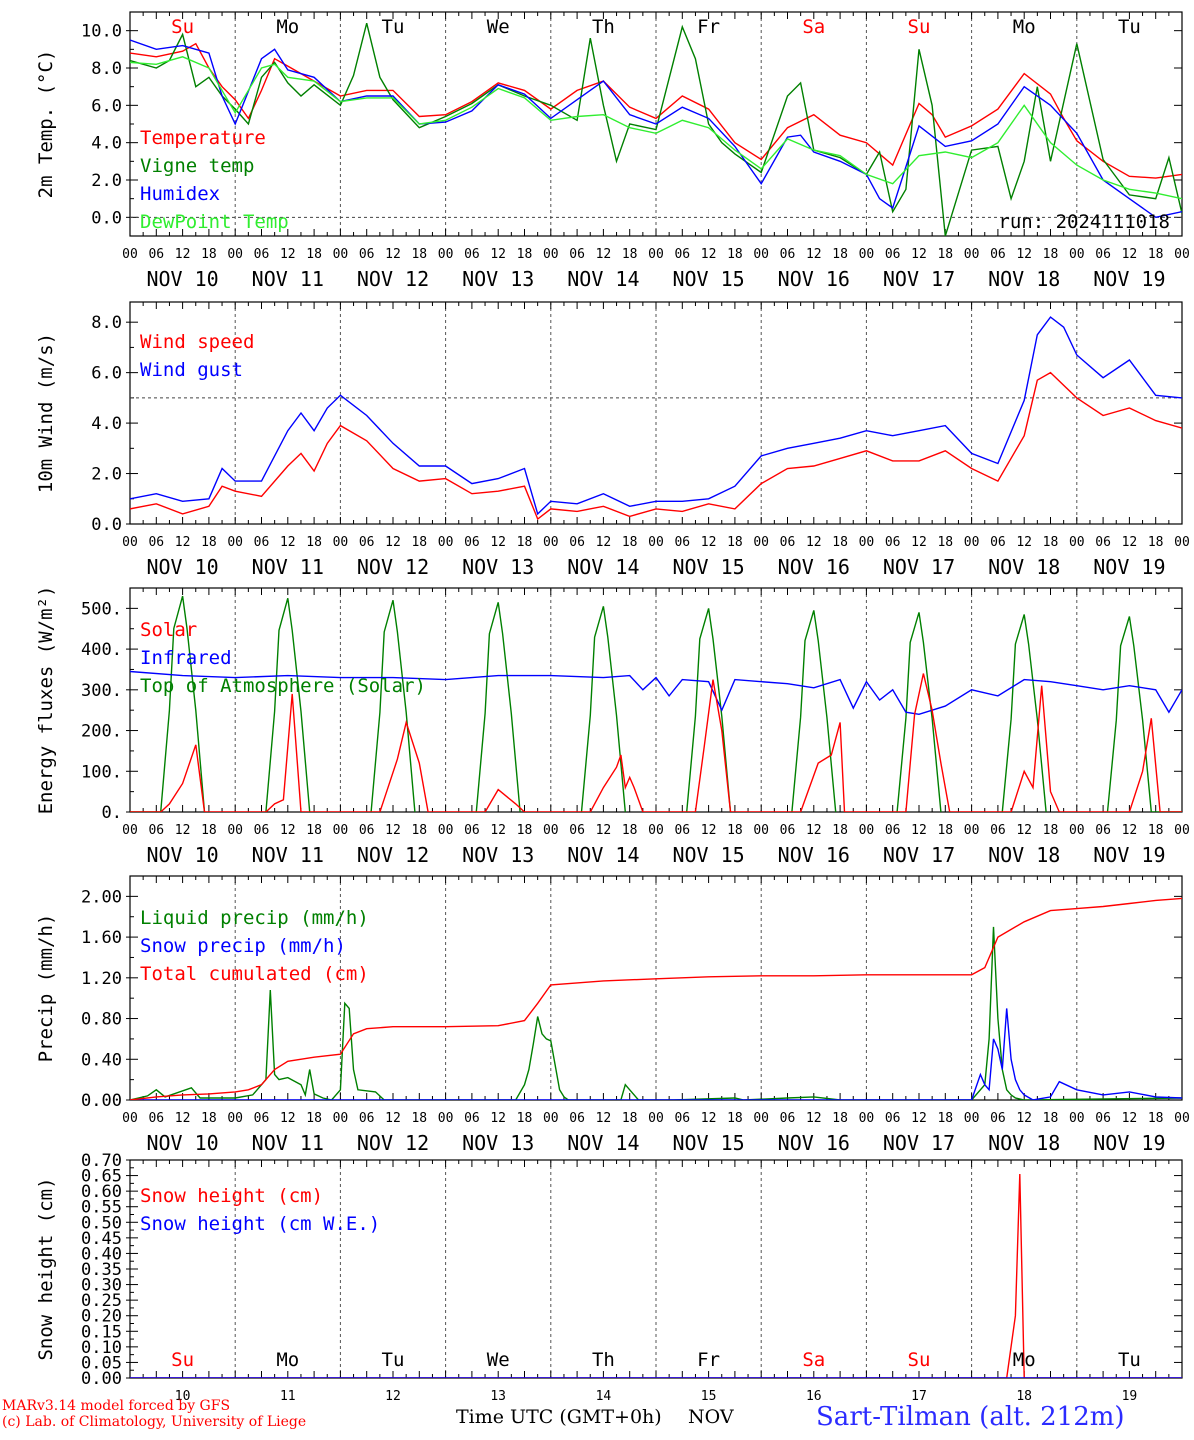  Describe the element at coordinates (288, 1396) in the screenshot. I see `day-number-label: 11` at that location.